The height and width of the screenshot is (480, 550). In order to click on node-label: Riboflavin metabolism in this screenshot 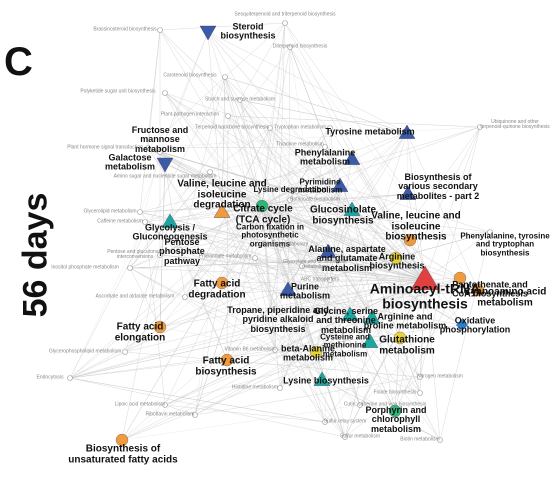, I will do `click(170, 414)`.